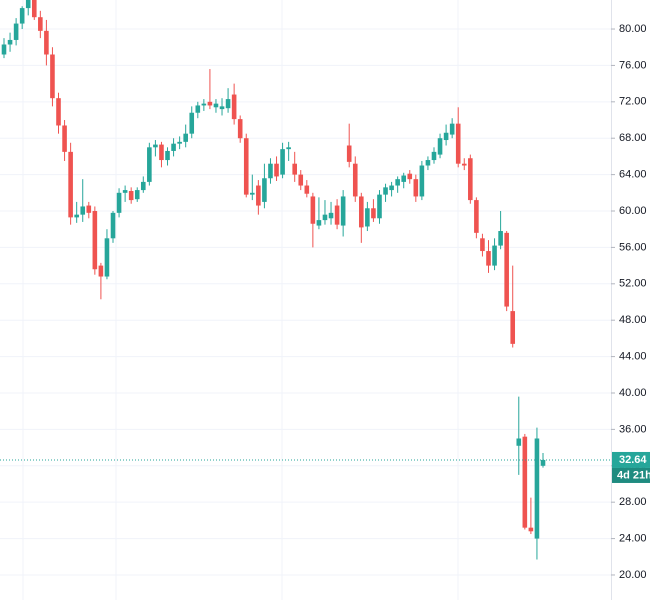 This screenshot has height=600, width=650. What do you see at coordinates (633, 538) in the screenshot?
I see `y-tick-label: 24.00` at bounding box center [633, 538].